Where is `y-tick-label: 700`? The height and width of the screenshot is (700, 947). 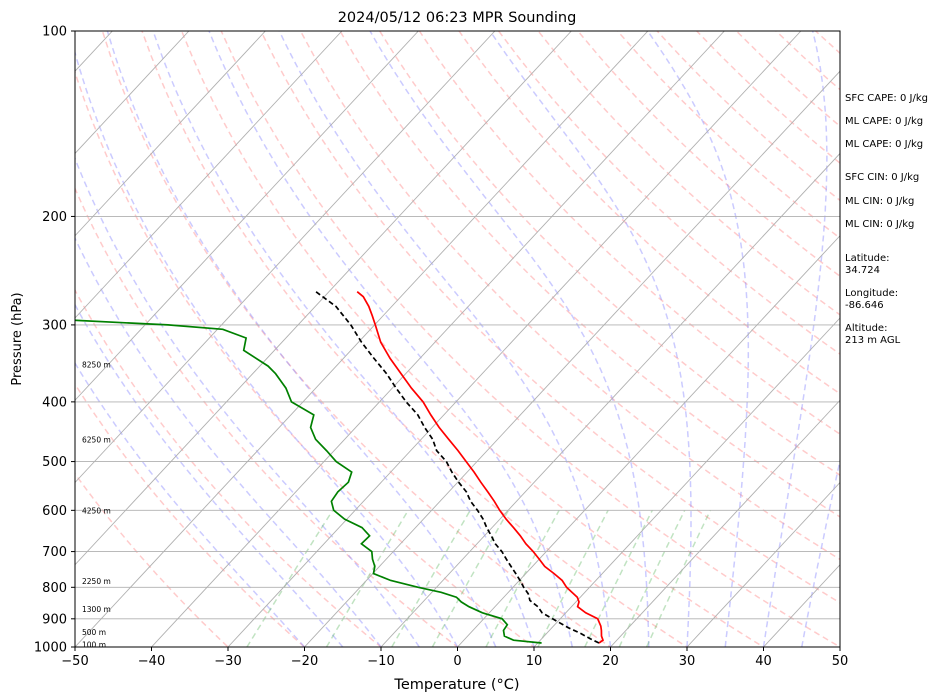
y-tick-label: 700 is located at coordinates (54, 552).